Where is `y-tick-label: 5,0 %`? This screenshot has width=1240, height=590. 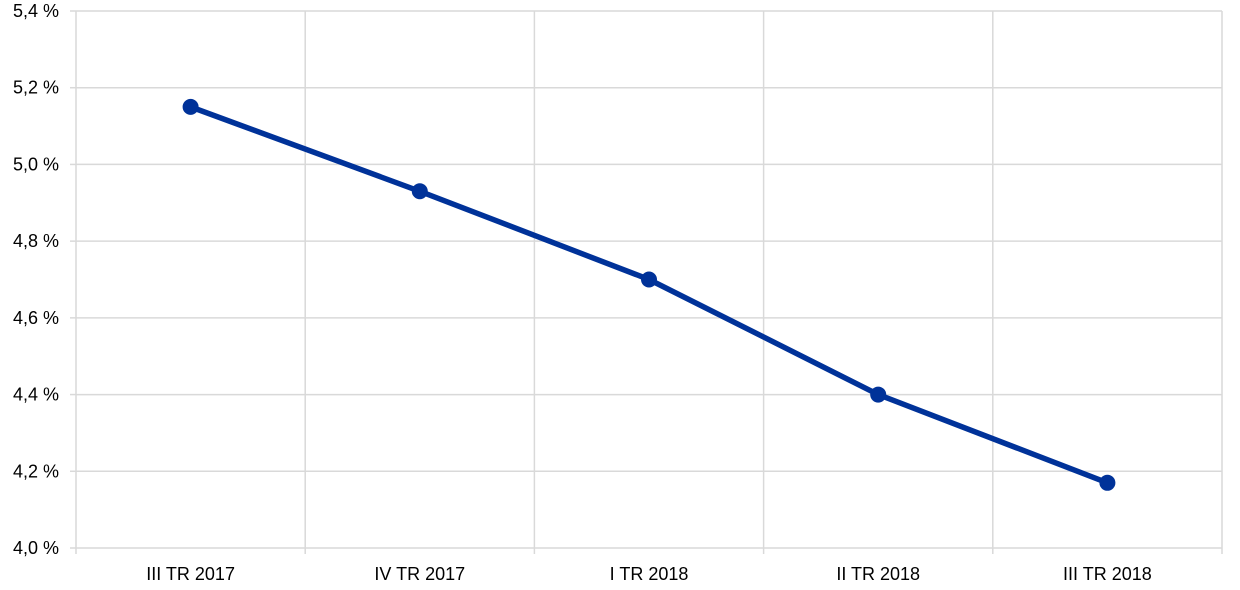 y-tick-label: 5,0 % is located at coordinates (36, 164).